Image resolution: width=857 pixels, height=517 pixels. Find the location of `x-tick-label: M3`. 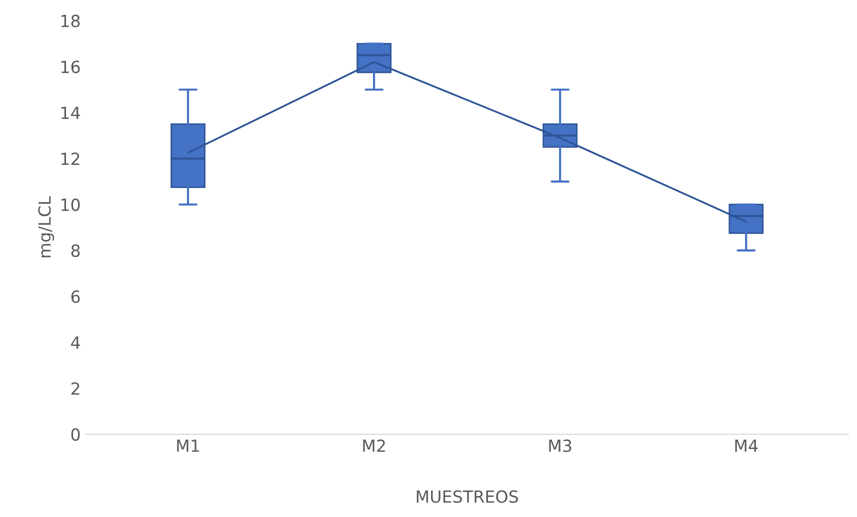

x-tick-label: M3 is located at coordinates (560, 445).